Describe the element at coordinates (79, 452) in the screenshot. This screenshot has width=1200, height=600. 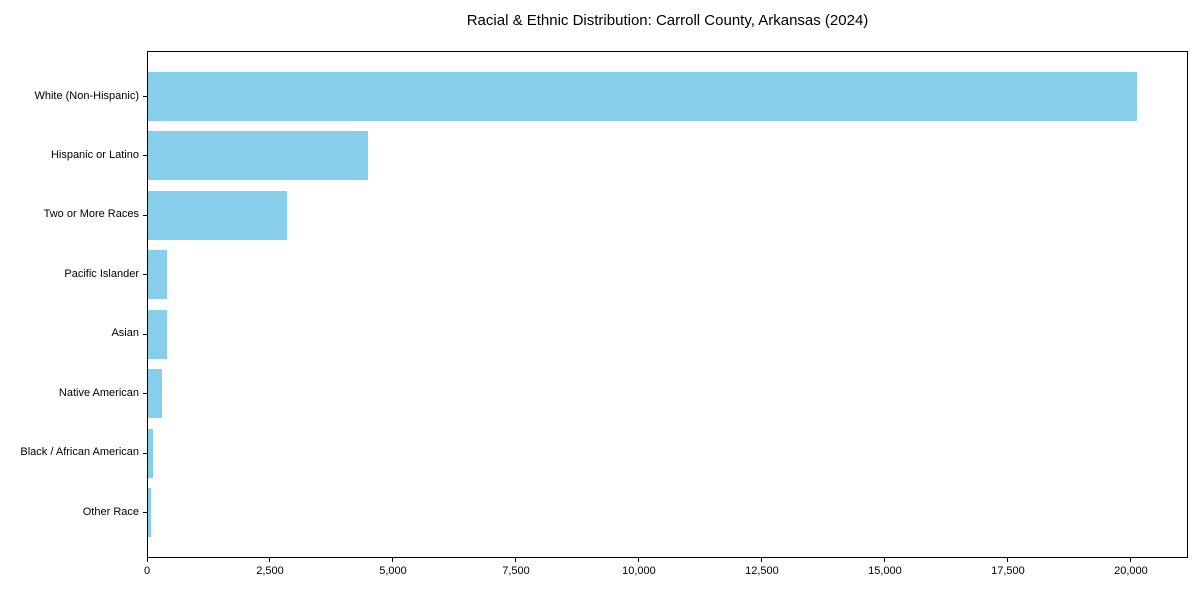
I see `y-tick-label-black-african-american: Black / African American` at that location.